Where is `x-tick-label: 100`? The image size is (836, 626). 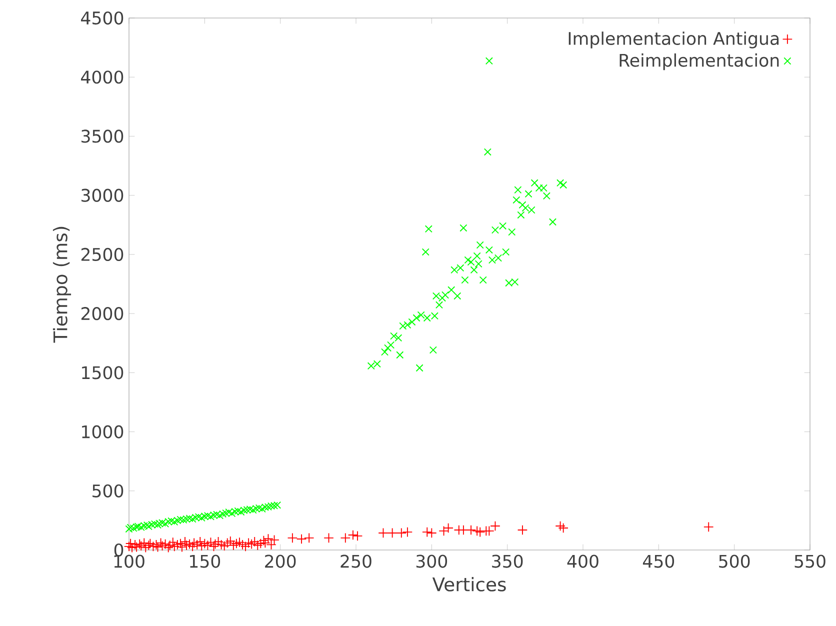 x-tick-label: 100 is located at coordinates (129, 561).